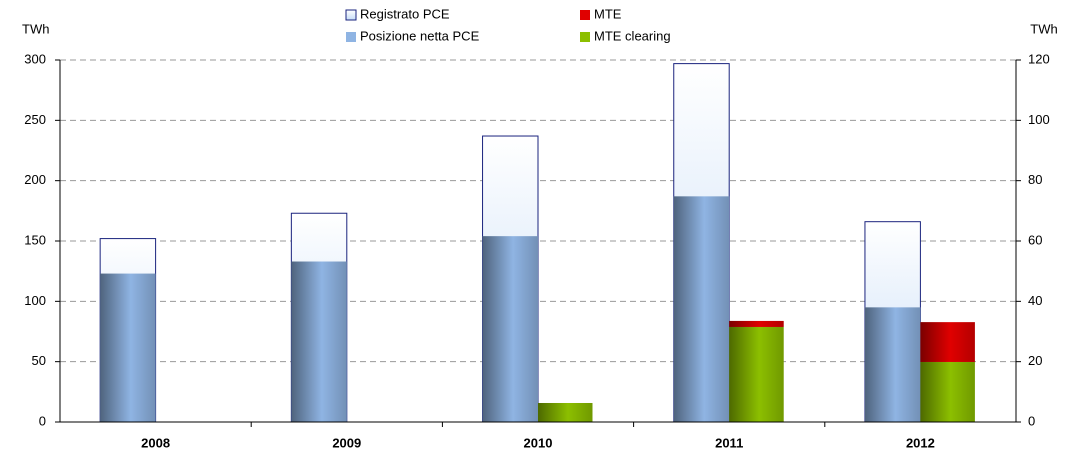 The width and height of the screenshot is (1066, 456). I want to click on y-tick-label: 50, so click(39, 360).